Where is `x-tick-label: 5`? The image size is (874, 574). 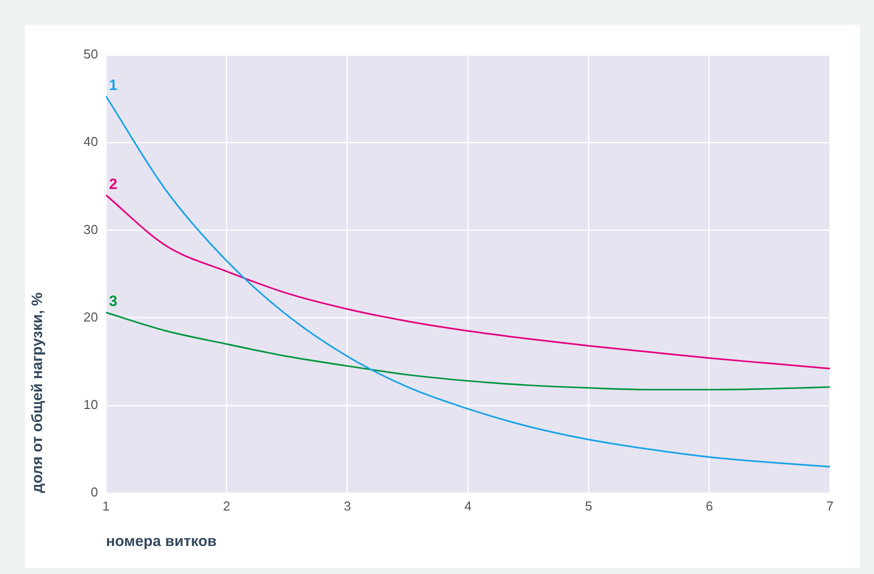 x-tick-label: 5 is located at coordinates (588, 506).